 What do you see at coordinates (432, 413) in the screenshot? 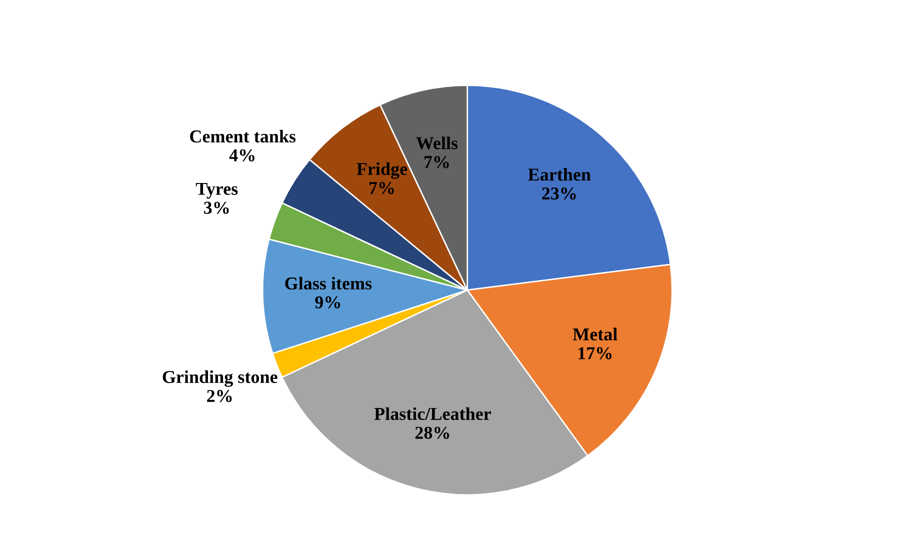
I see `slice-label: Plastic/Leather` at bounding box center [432, 413].